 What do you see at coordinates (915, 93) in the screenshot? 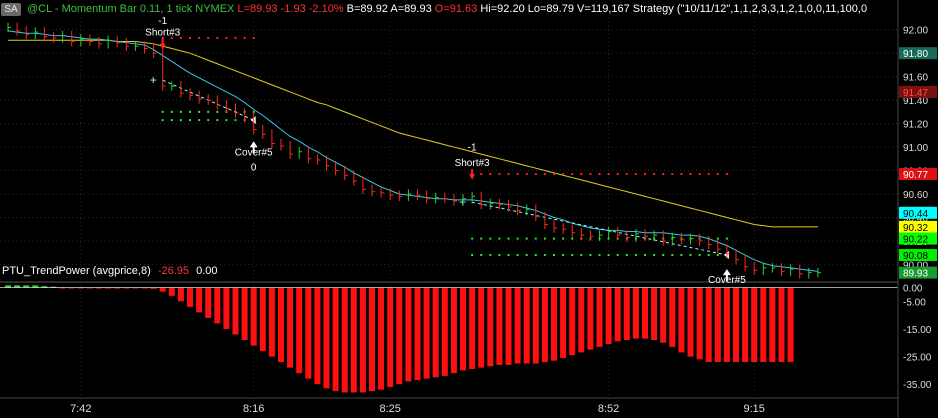
I see `price-flag-label: 91.47` at bounding box center [915, 93].